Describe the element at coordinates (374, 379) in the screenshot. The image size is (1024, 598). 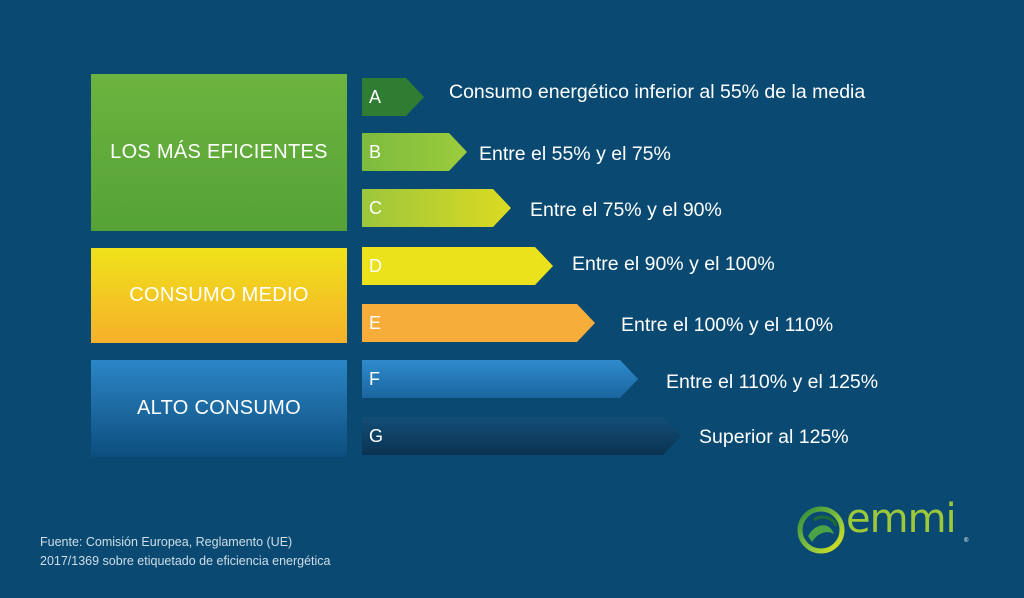
I see `class-letter: F` at that location.